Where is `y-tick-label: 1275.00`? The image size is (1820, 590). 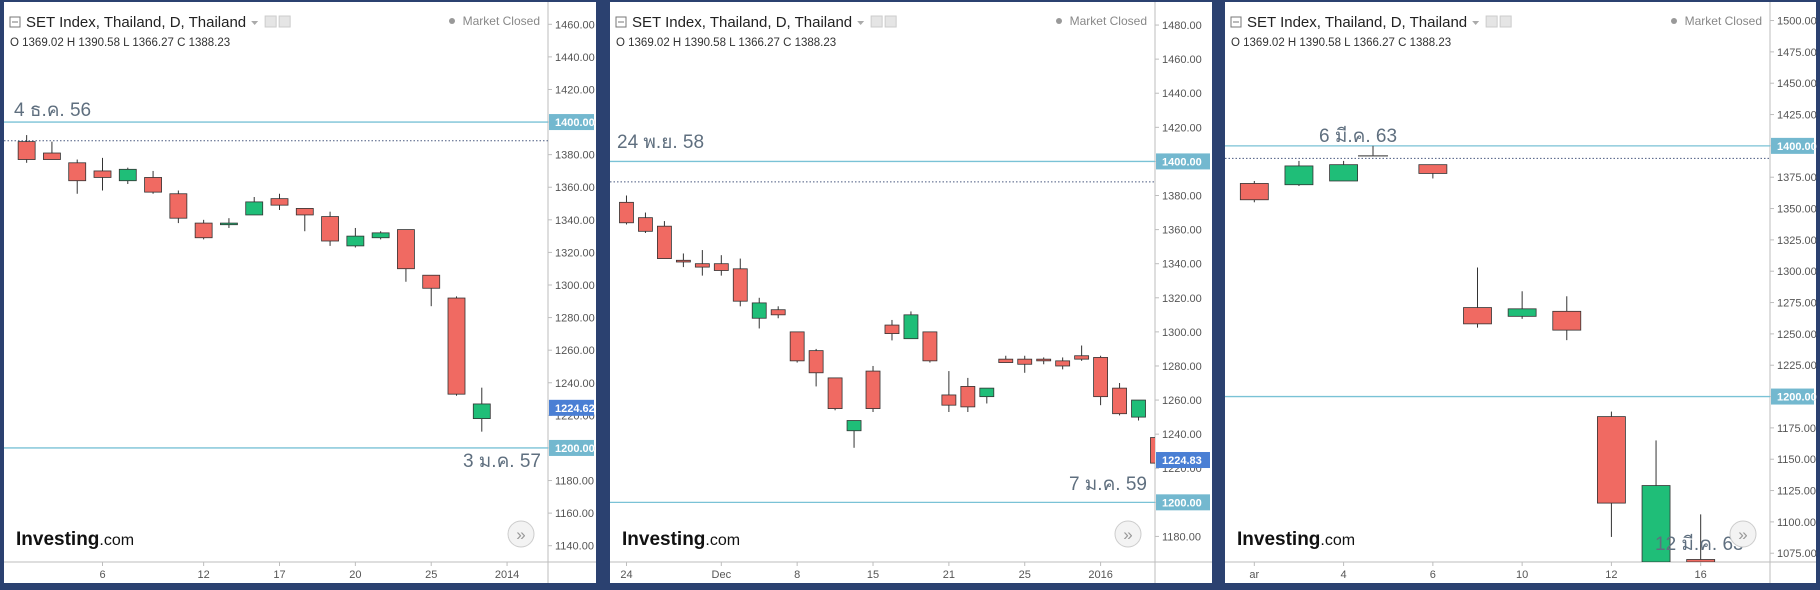 y-tick-label: 1275.00 is located at coordinates (1797, 304).